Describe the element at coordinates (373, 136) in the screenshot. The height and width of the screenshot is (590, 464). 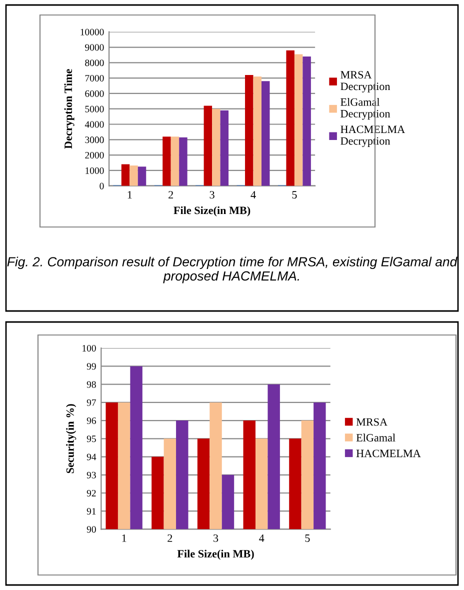
I see `legend-label: HACMELMA Decryption` at that location.